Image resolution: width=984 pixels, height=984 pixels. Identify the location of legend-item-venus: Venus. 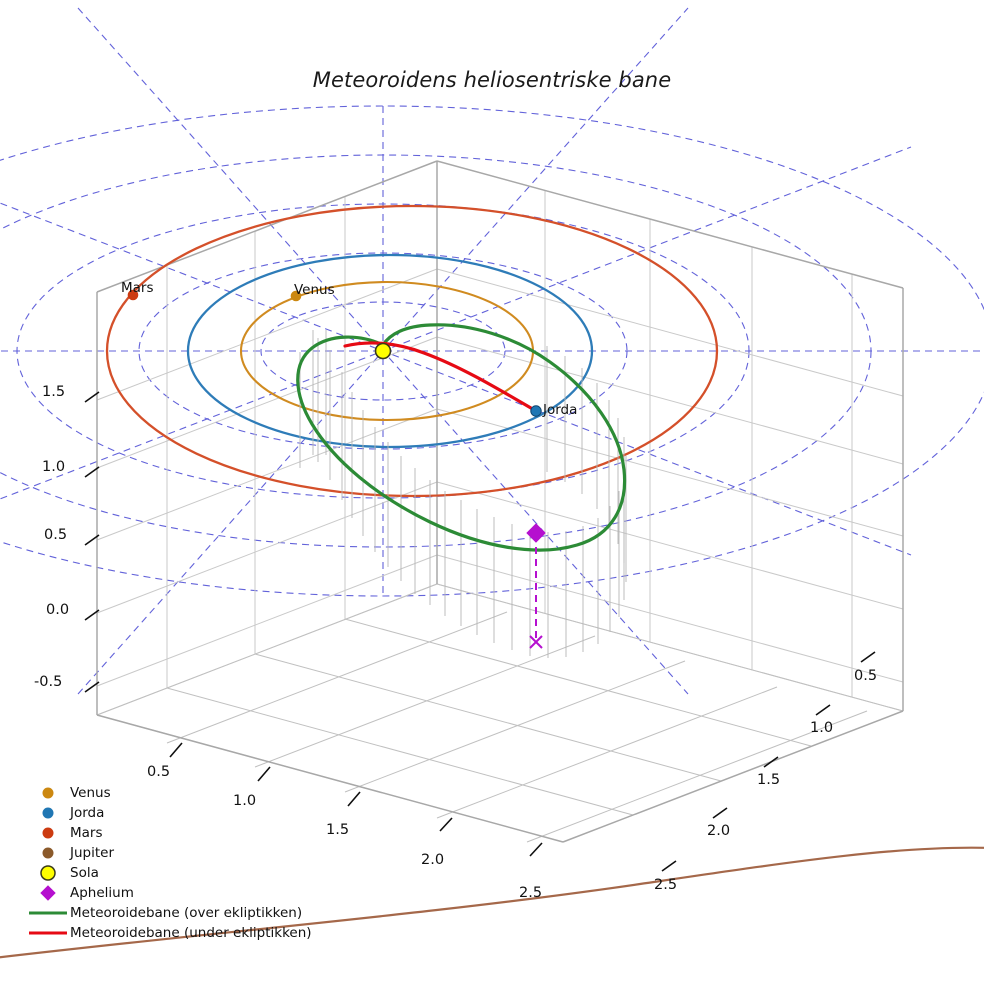
(172, 793).